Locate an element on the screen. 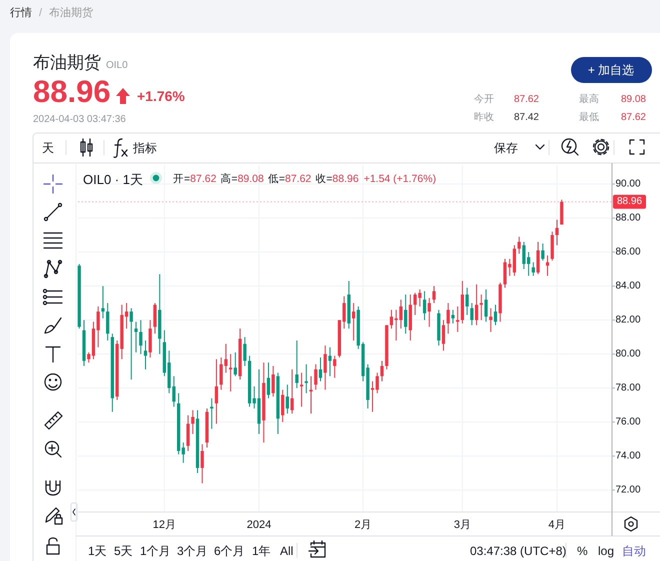  y-tick-label: 80.00 is located at coordinates (628, 354).